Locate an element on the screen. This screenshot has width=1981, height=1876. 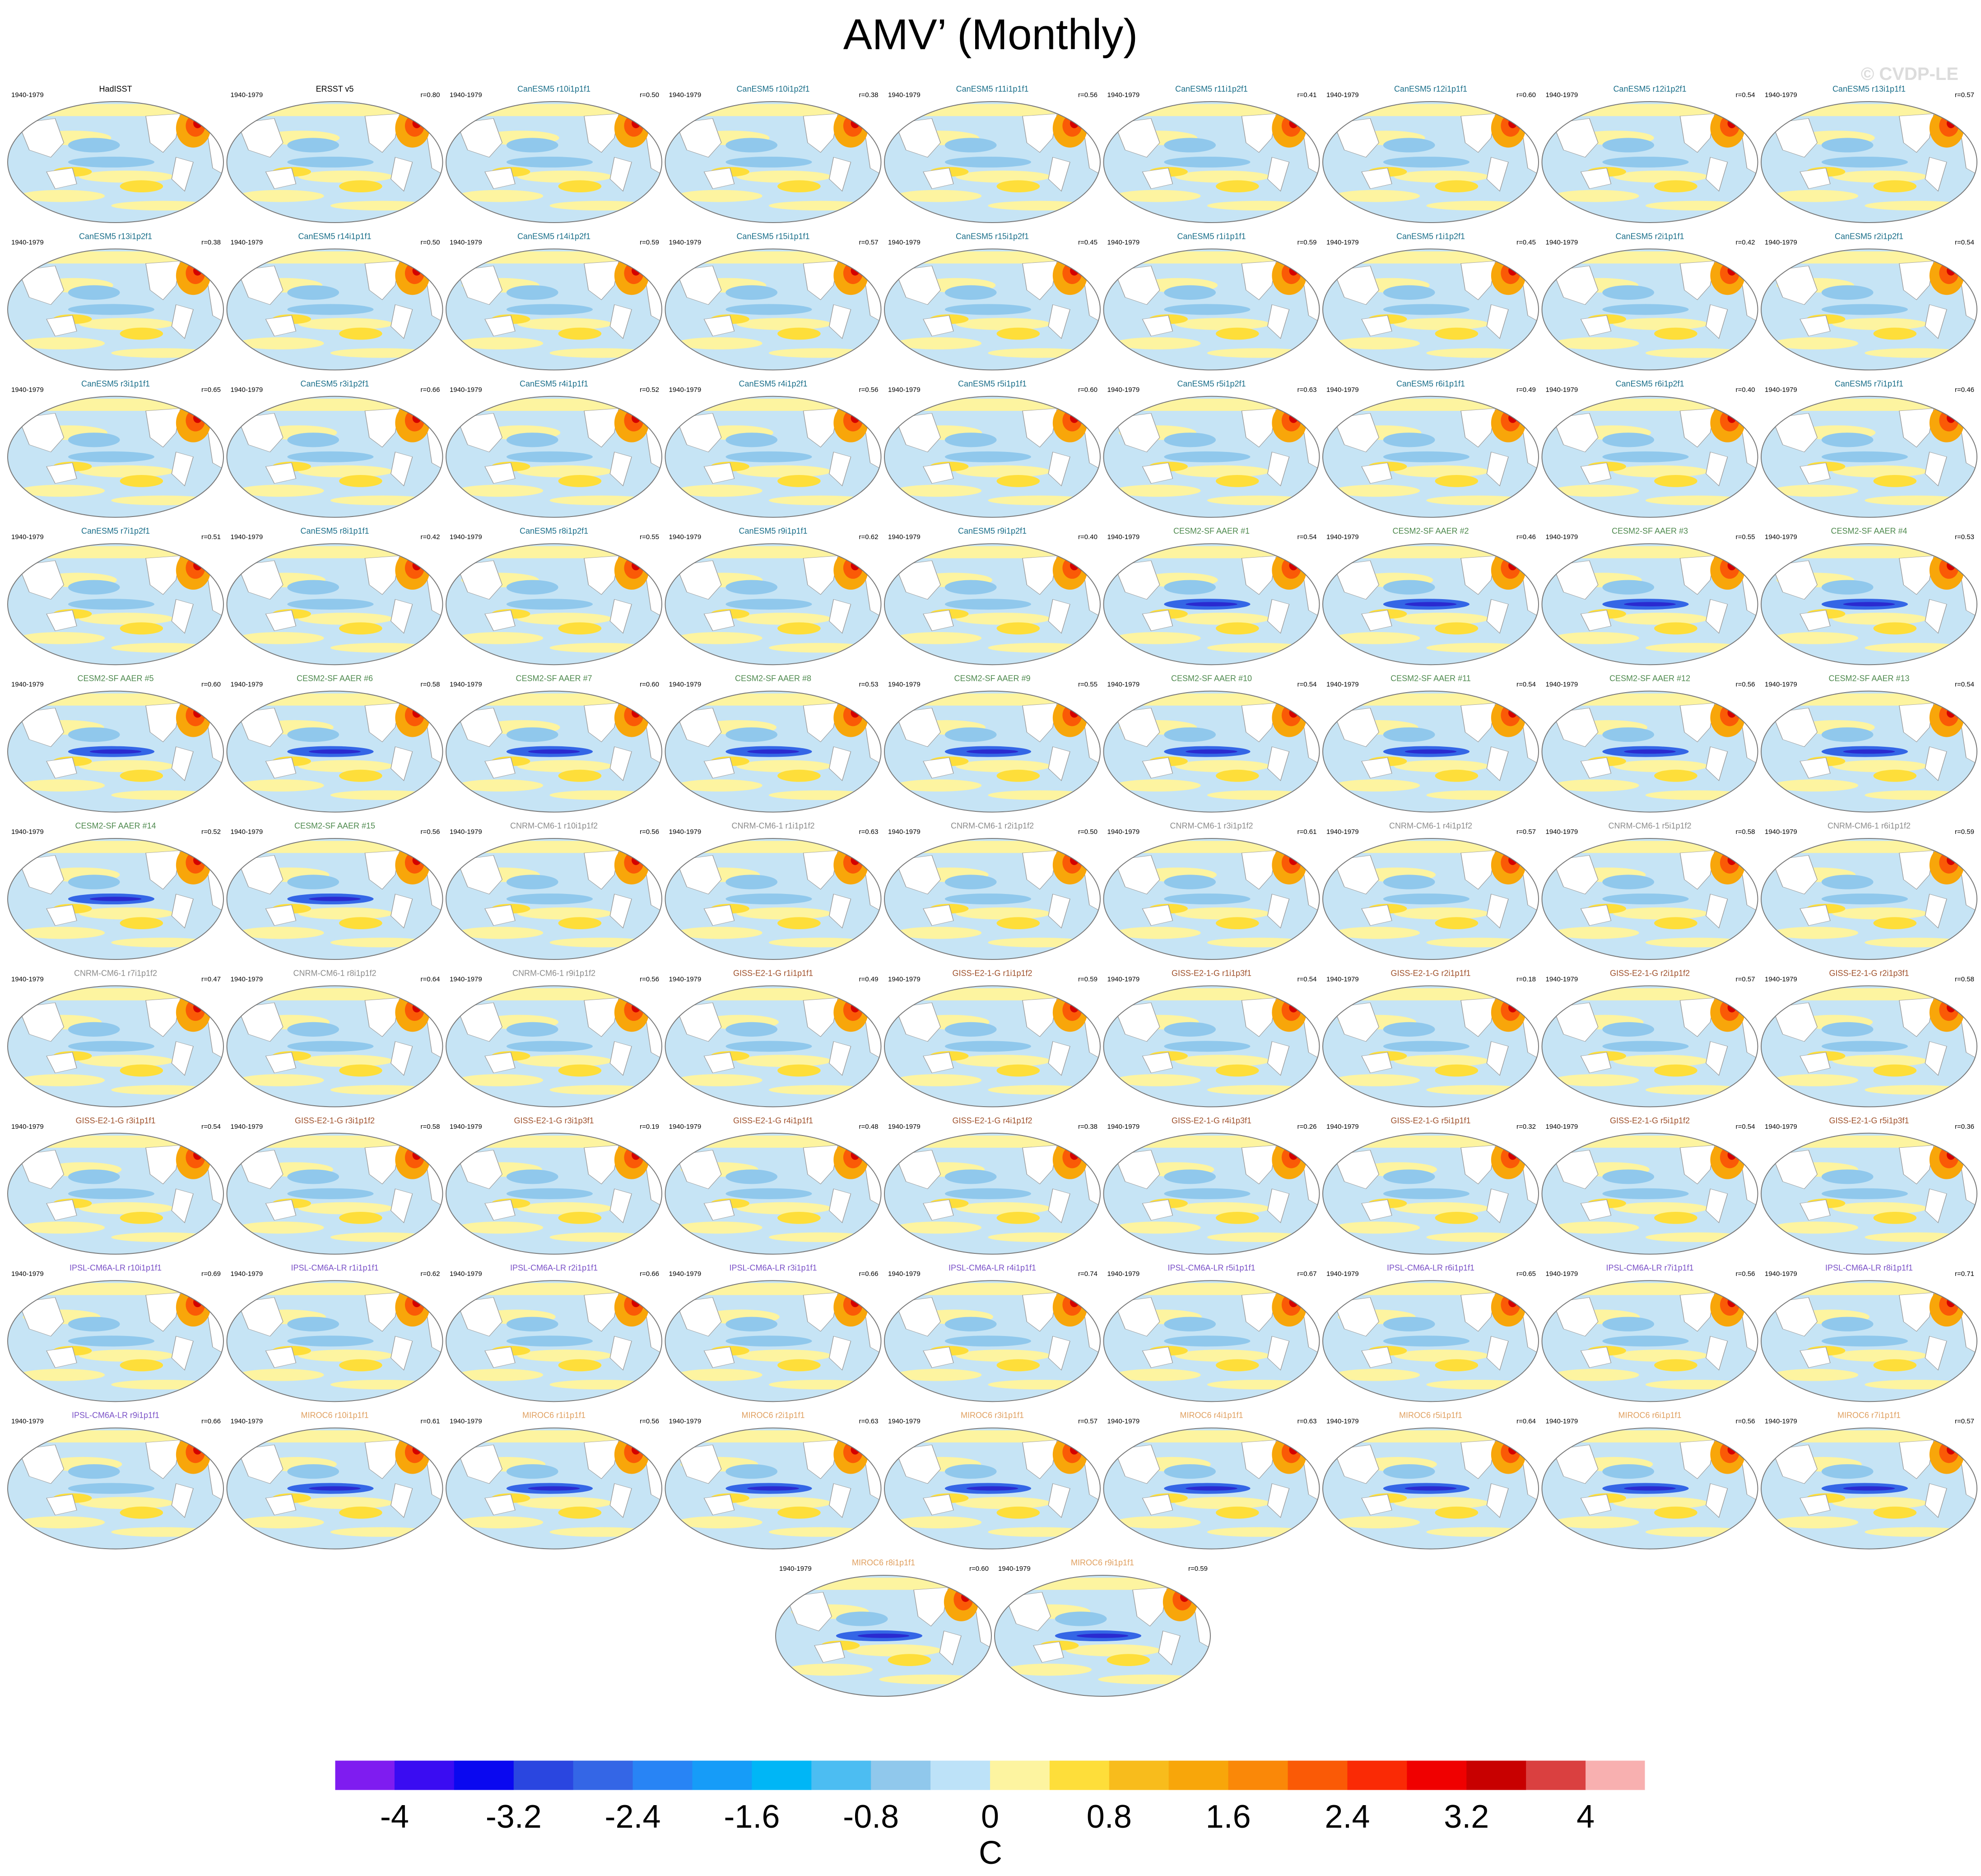
map-panel: 1940-1979 GISS-E2-1-G r4i1p1f2 r=0.38 is located at coordinates (992, 1185).